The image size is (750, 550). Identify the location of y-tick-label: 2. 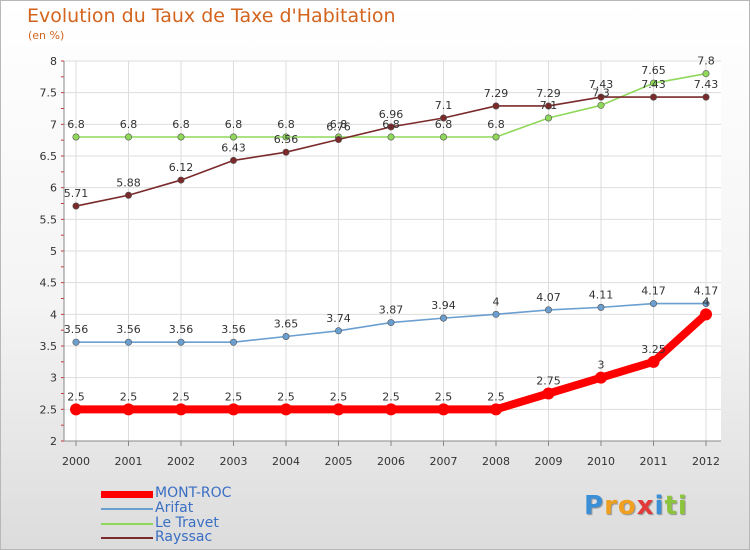
(53, 441).